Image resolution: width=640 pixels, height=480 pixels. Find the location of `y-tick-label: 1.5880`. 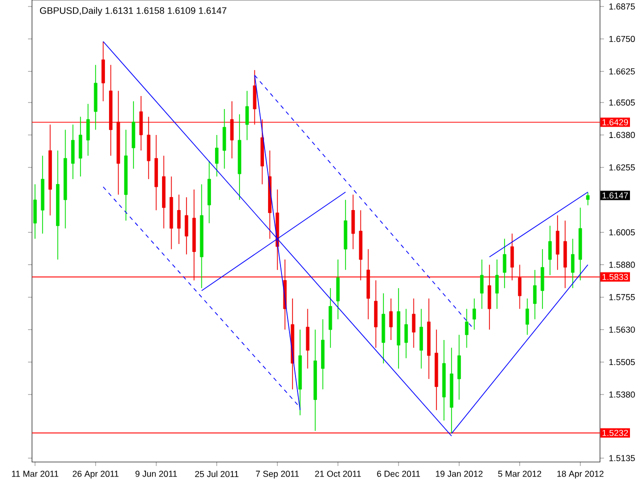

y-tick-label: 1.5880 is located at coordinates (622, 265).